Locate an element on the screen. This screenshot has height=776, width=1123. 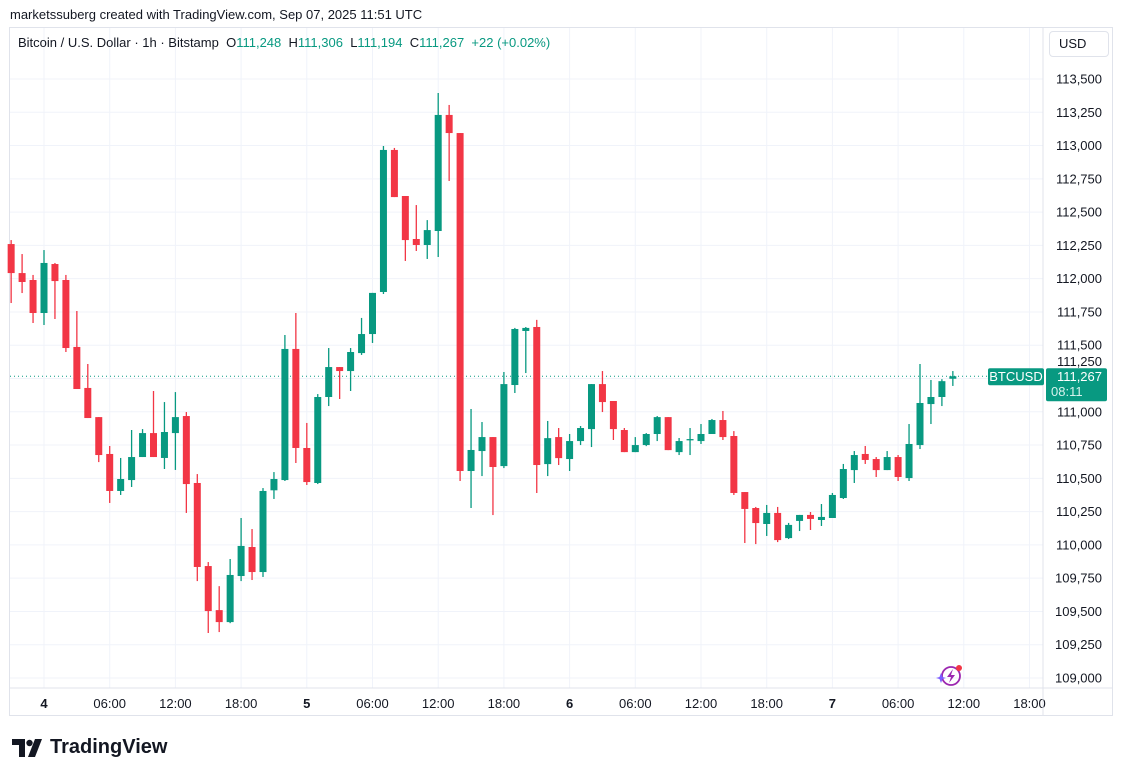
price-tick-label: 111,750 is located at coordinates (1079, 311).